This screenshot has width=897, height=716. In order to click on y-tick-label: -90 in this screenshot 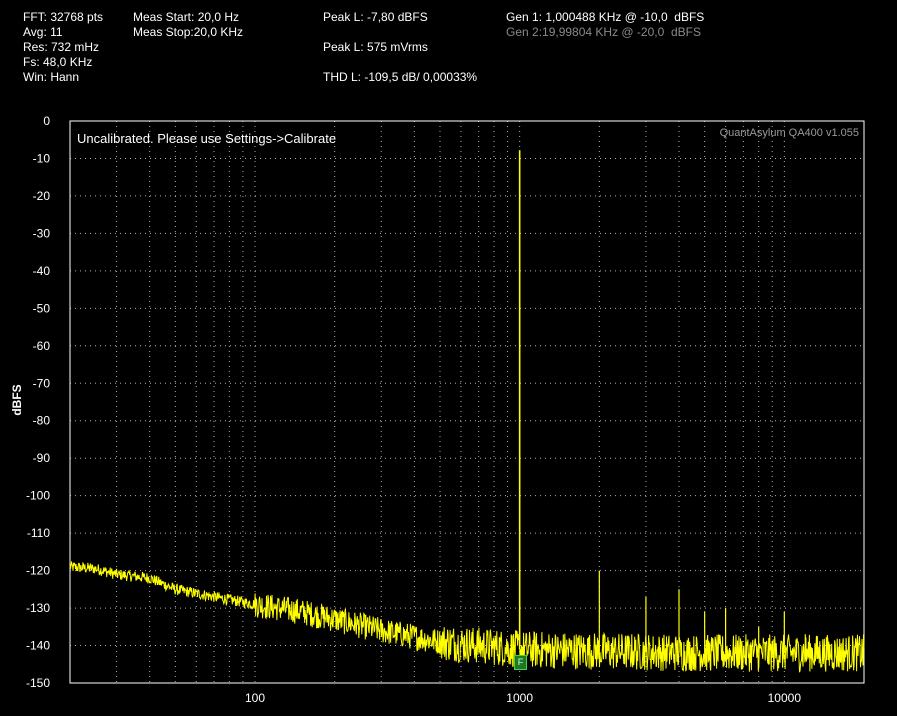, I will do `click(42, 458)`.